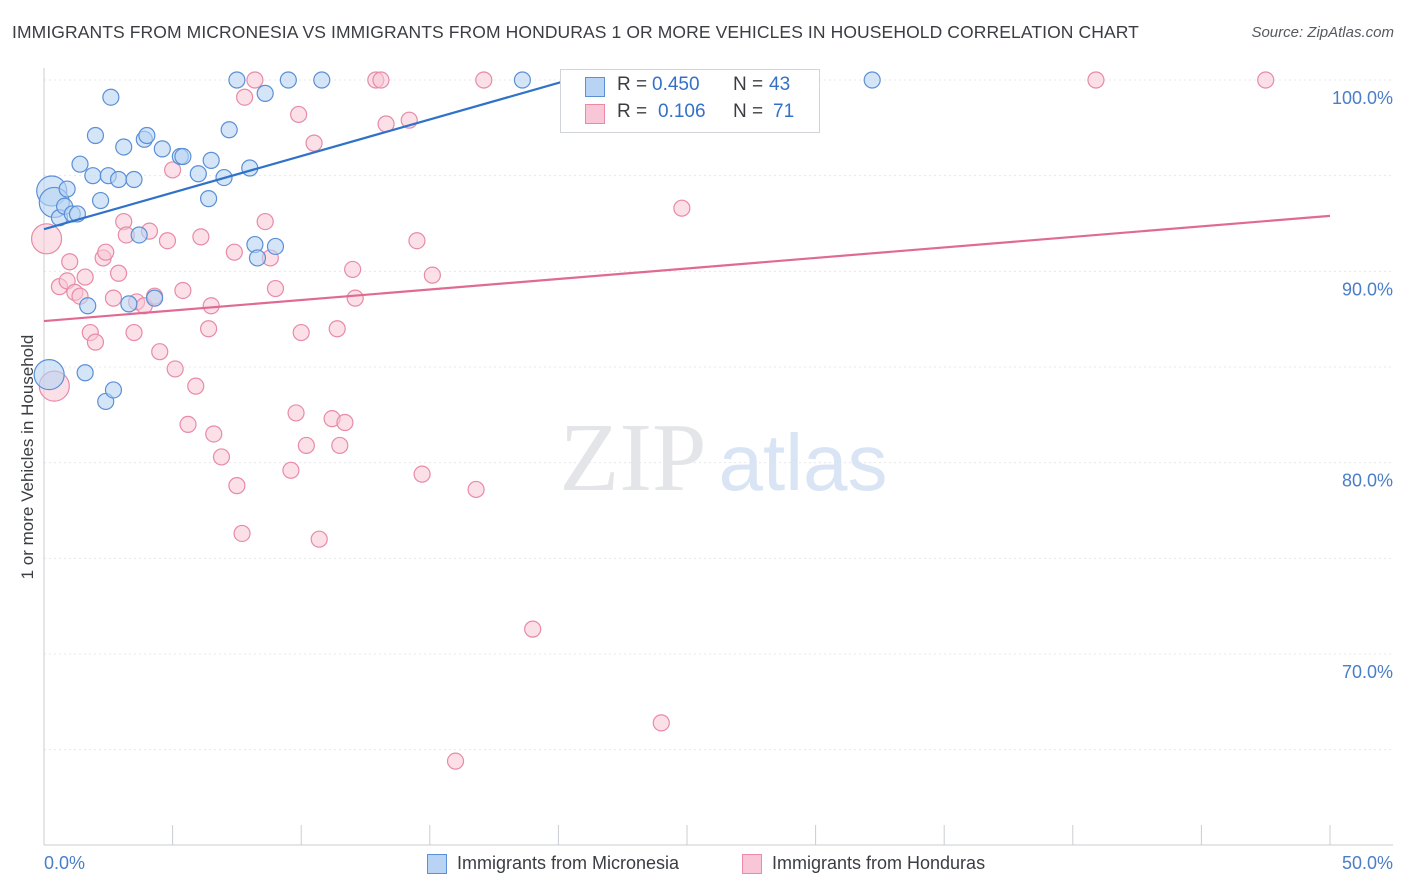 The width and height of the screenshot is (1406, 892). I want to click on series-name-honduras: Immigrants from Honduras, so click(879, 863).